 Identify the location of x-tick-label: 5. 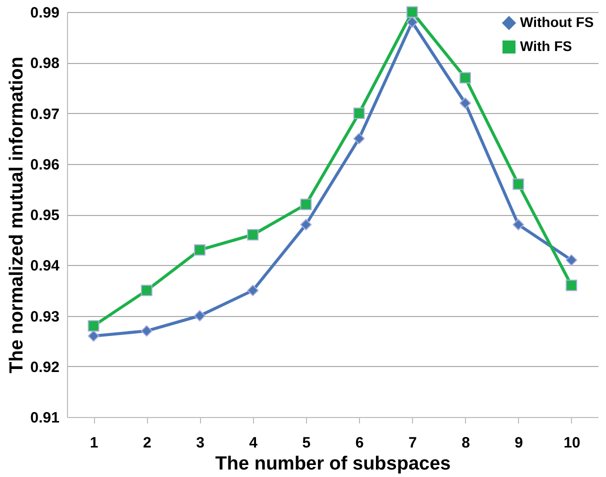
(306, 443).